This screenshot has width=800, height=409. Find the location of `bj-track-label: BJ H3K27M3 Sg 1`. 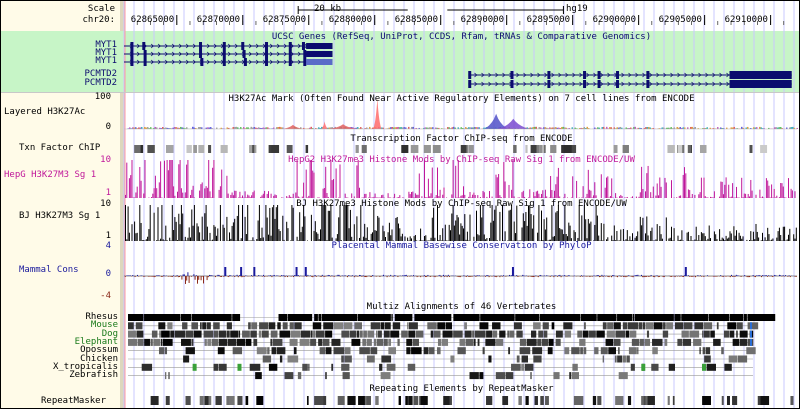

bj-track-label: BJ H3K27M3 Sg 1 is located at coordinates (60, 216).